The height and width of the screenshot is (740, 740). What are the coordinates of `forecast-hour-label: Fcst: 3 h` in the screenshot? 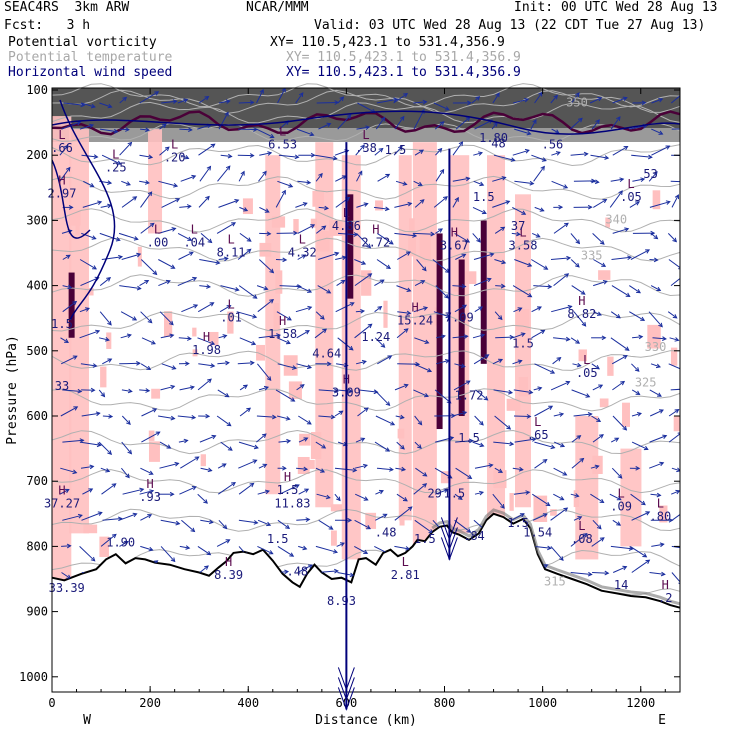 It's located at (47, 25).